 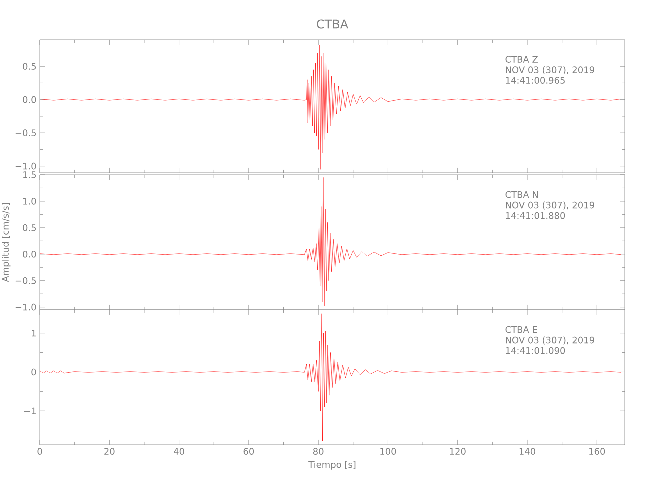 I want to click on x-tick-label: 80, so click(x=318, y=451).